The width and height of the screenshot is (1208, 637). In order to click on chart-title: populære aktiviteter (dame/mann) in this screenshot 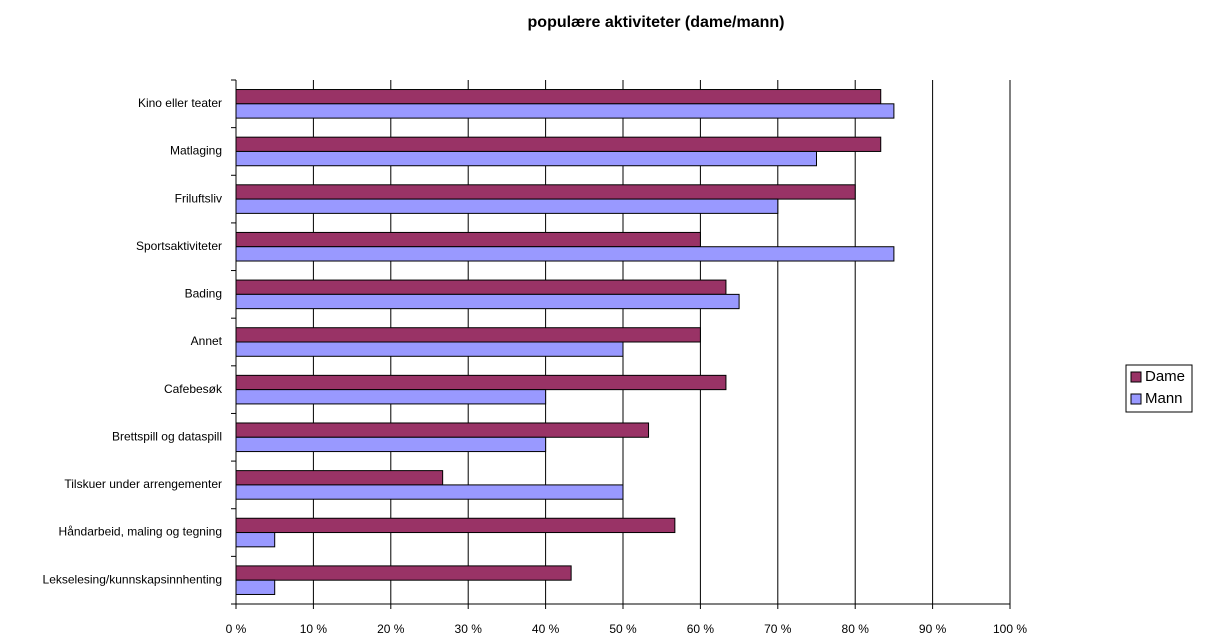, I will do `click(656, 22)`.